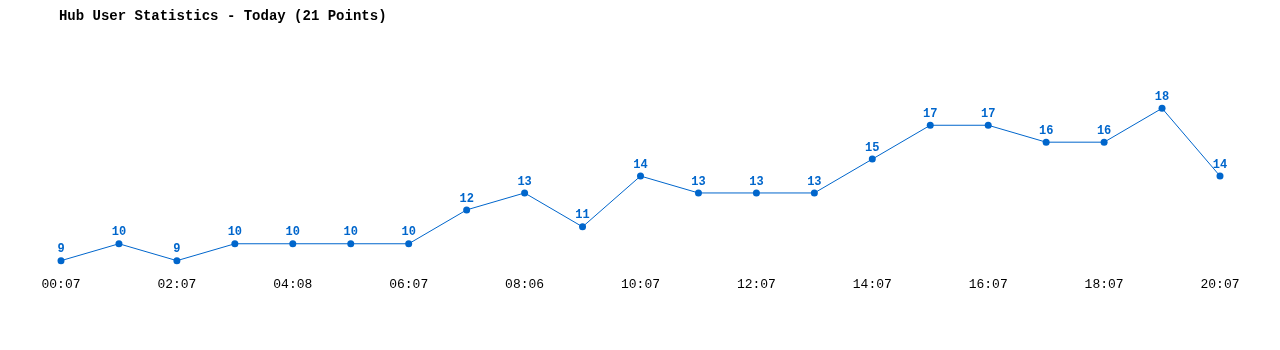 This screenshot has height=350, width=1280. Describe the element at coordinates (988, 284) in the screenshot. I see `x-tick-label: 16:07` at that location.